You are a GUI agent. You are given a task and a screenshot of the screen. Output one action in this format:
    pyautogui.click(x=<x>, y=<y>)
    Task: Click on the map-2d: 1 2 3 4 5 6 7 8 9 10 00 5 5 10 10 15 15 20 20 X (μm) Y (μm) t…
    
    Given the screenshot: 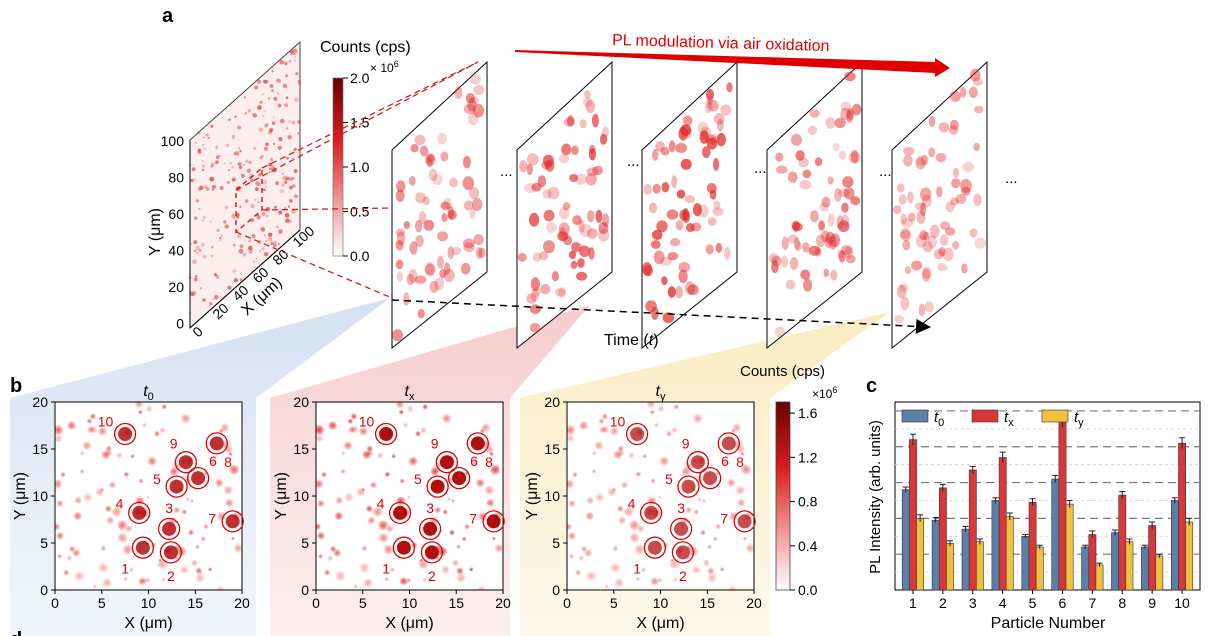 What is the action you would take?
    pyautogui.click(x=131, y=507)
    